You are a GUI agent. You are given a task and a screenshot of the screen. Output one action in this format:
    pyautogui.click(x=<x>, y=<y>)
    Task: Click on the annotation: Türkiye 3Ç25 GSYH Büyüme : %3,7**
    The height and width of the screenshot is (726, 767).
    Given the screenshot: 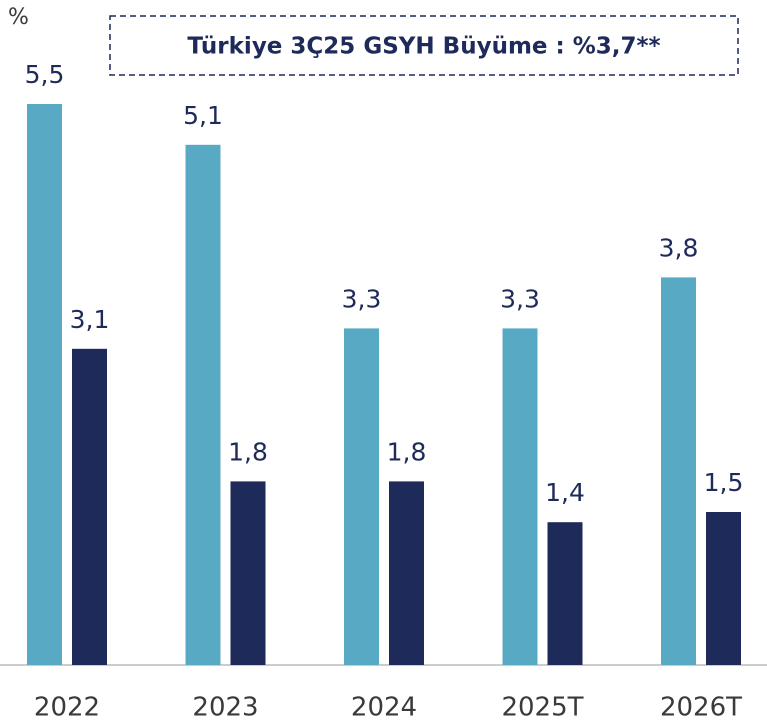 What is the action you would take?
    pyautogui.click(x=423, y=47)
    